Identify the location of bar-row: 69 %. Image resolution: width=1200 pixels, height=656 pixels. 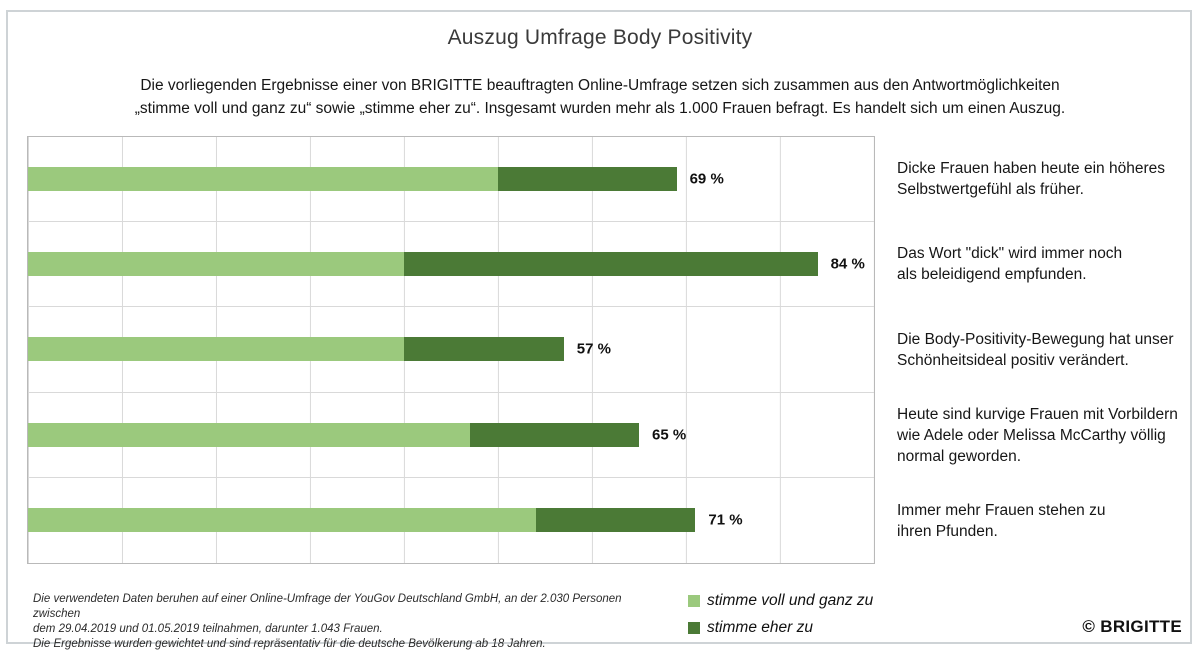
(451, 180).